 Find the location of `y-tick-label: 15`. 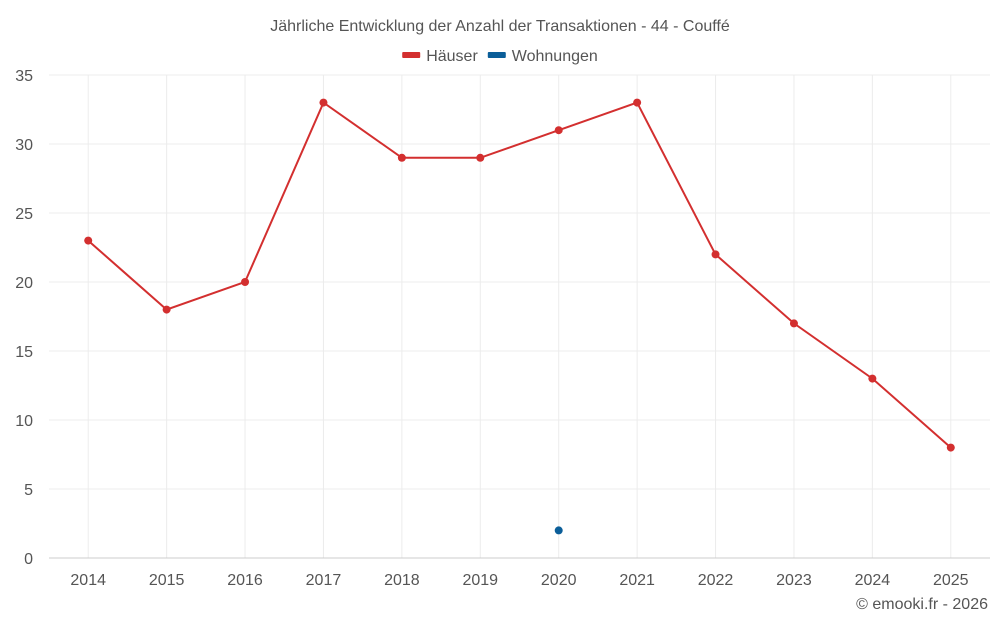

y-tick-label: 15 is located at coordinates (24, 352).